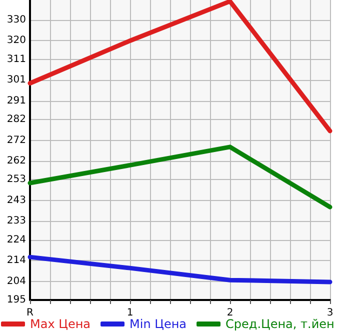 The image size is (345, 335). What do you see at coordinates (60, 324) in the screenshot?
I see `legend-label: Max Цена` at bounding box center [60, 324].